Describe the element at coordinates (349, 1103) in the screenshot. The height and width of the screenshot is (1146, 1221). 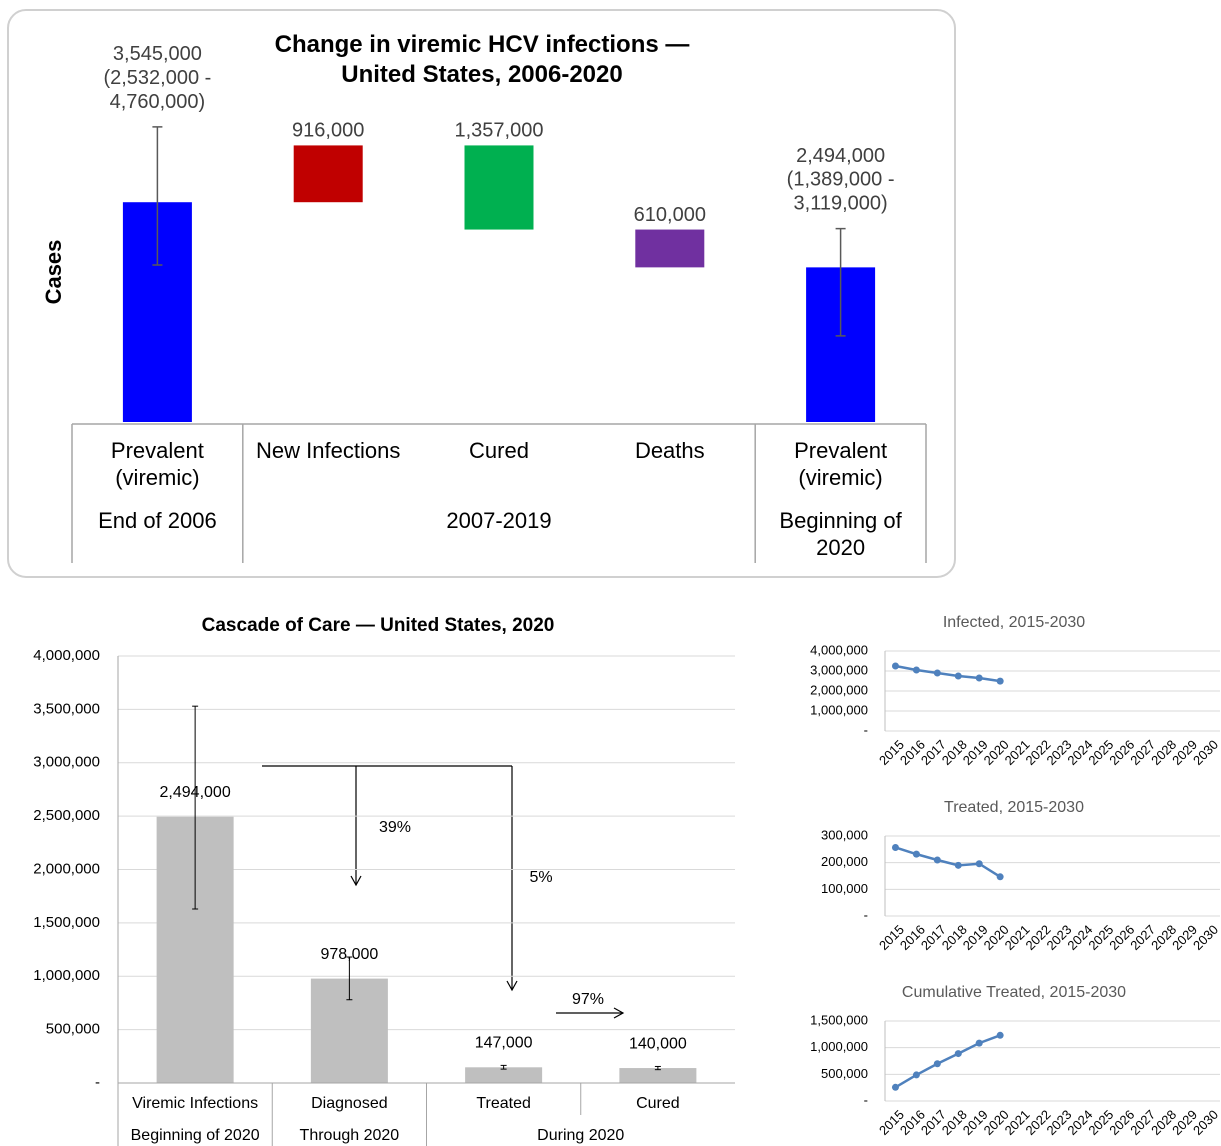
I see `category-label: Diagnosed` at that location.